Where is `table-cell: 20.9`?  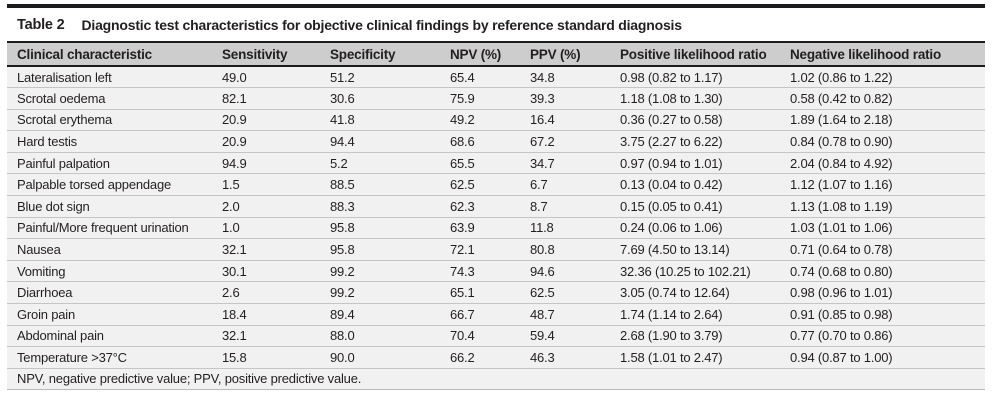 table-cell: 20.9 is located at coordinates (234, 142).